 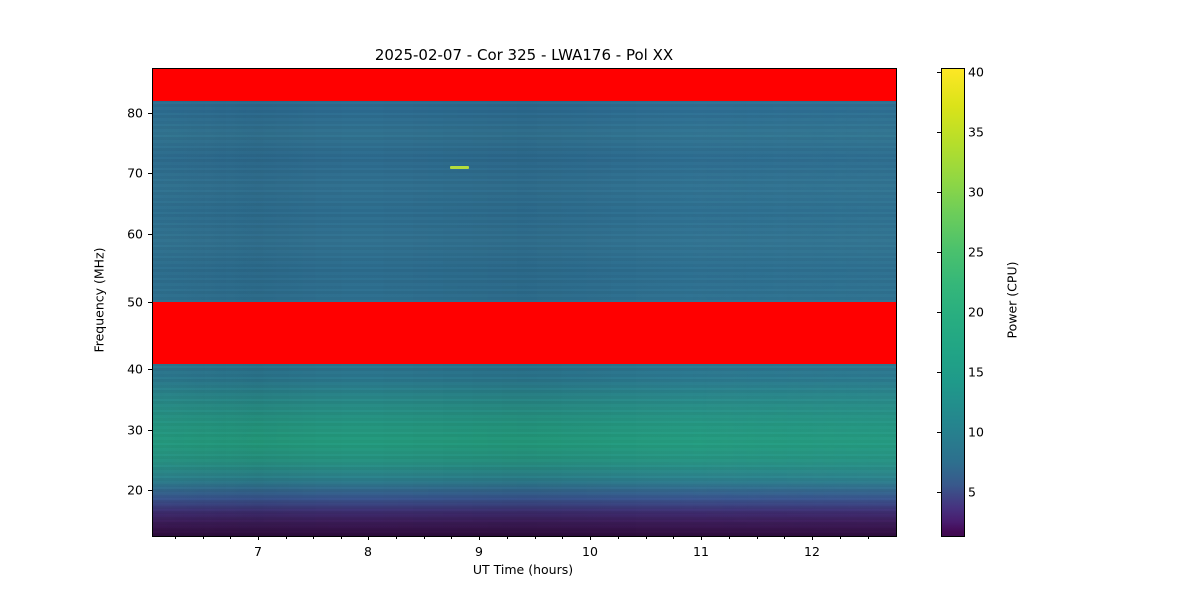 What do you see at coordinates (1012, 300) in the screenshot?
I see `colorbar-label: Power (CPU)` at bounding box center [1012, 300].